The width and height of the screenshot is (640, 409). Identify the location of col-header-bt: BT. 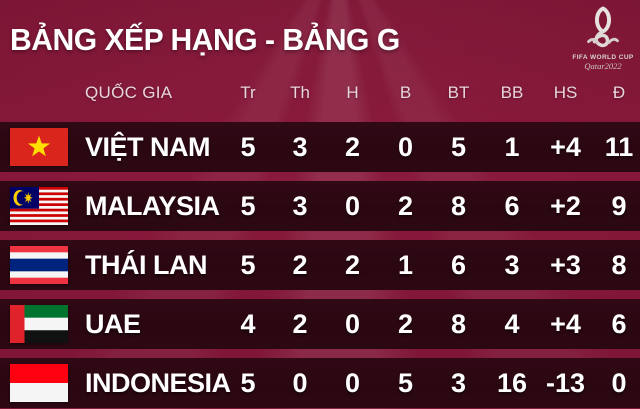
(458, 92).